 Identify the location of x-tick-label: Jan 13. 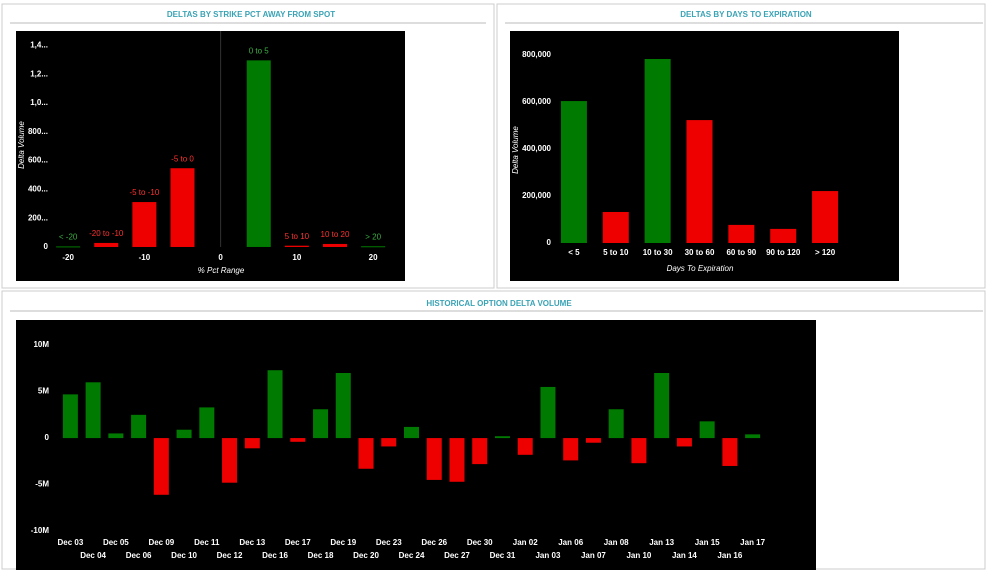
(661, 542).